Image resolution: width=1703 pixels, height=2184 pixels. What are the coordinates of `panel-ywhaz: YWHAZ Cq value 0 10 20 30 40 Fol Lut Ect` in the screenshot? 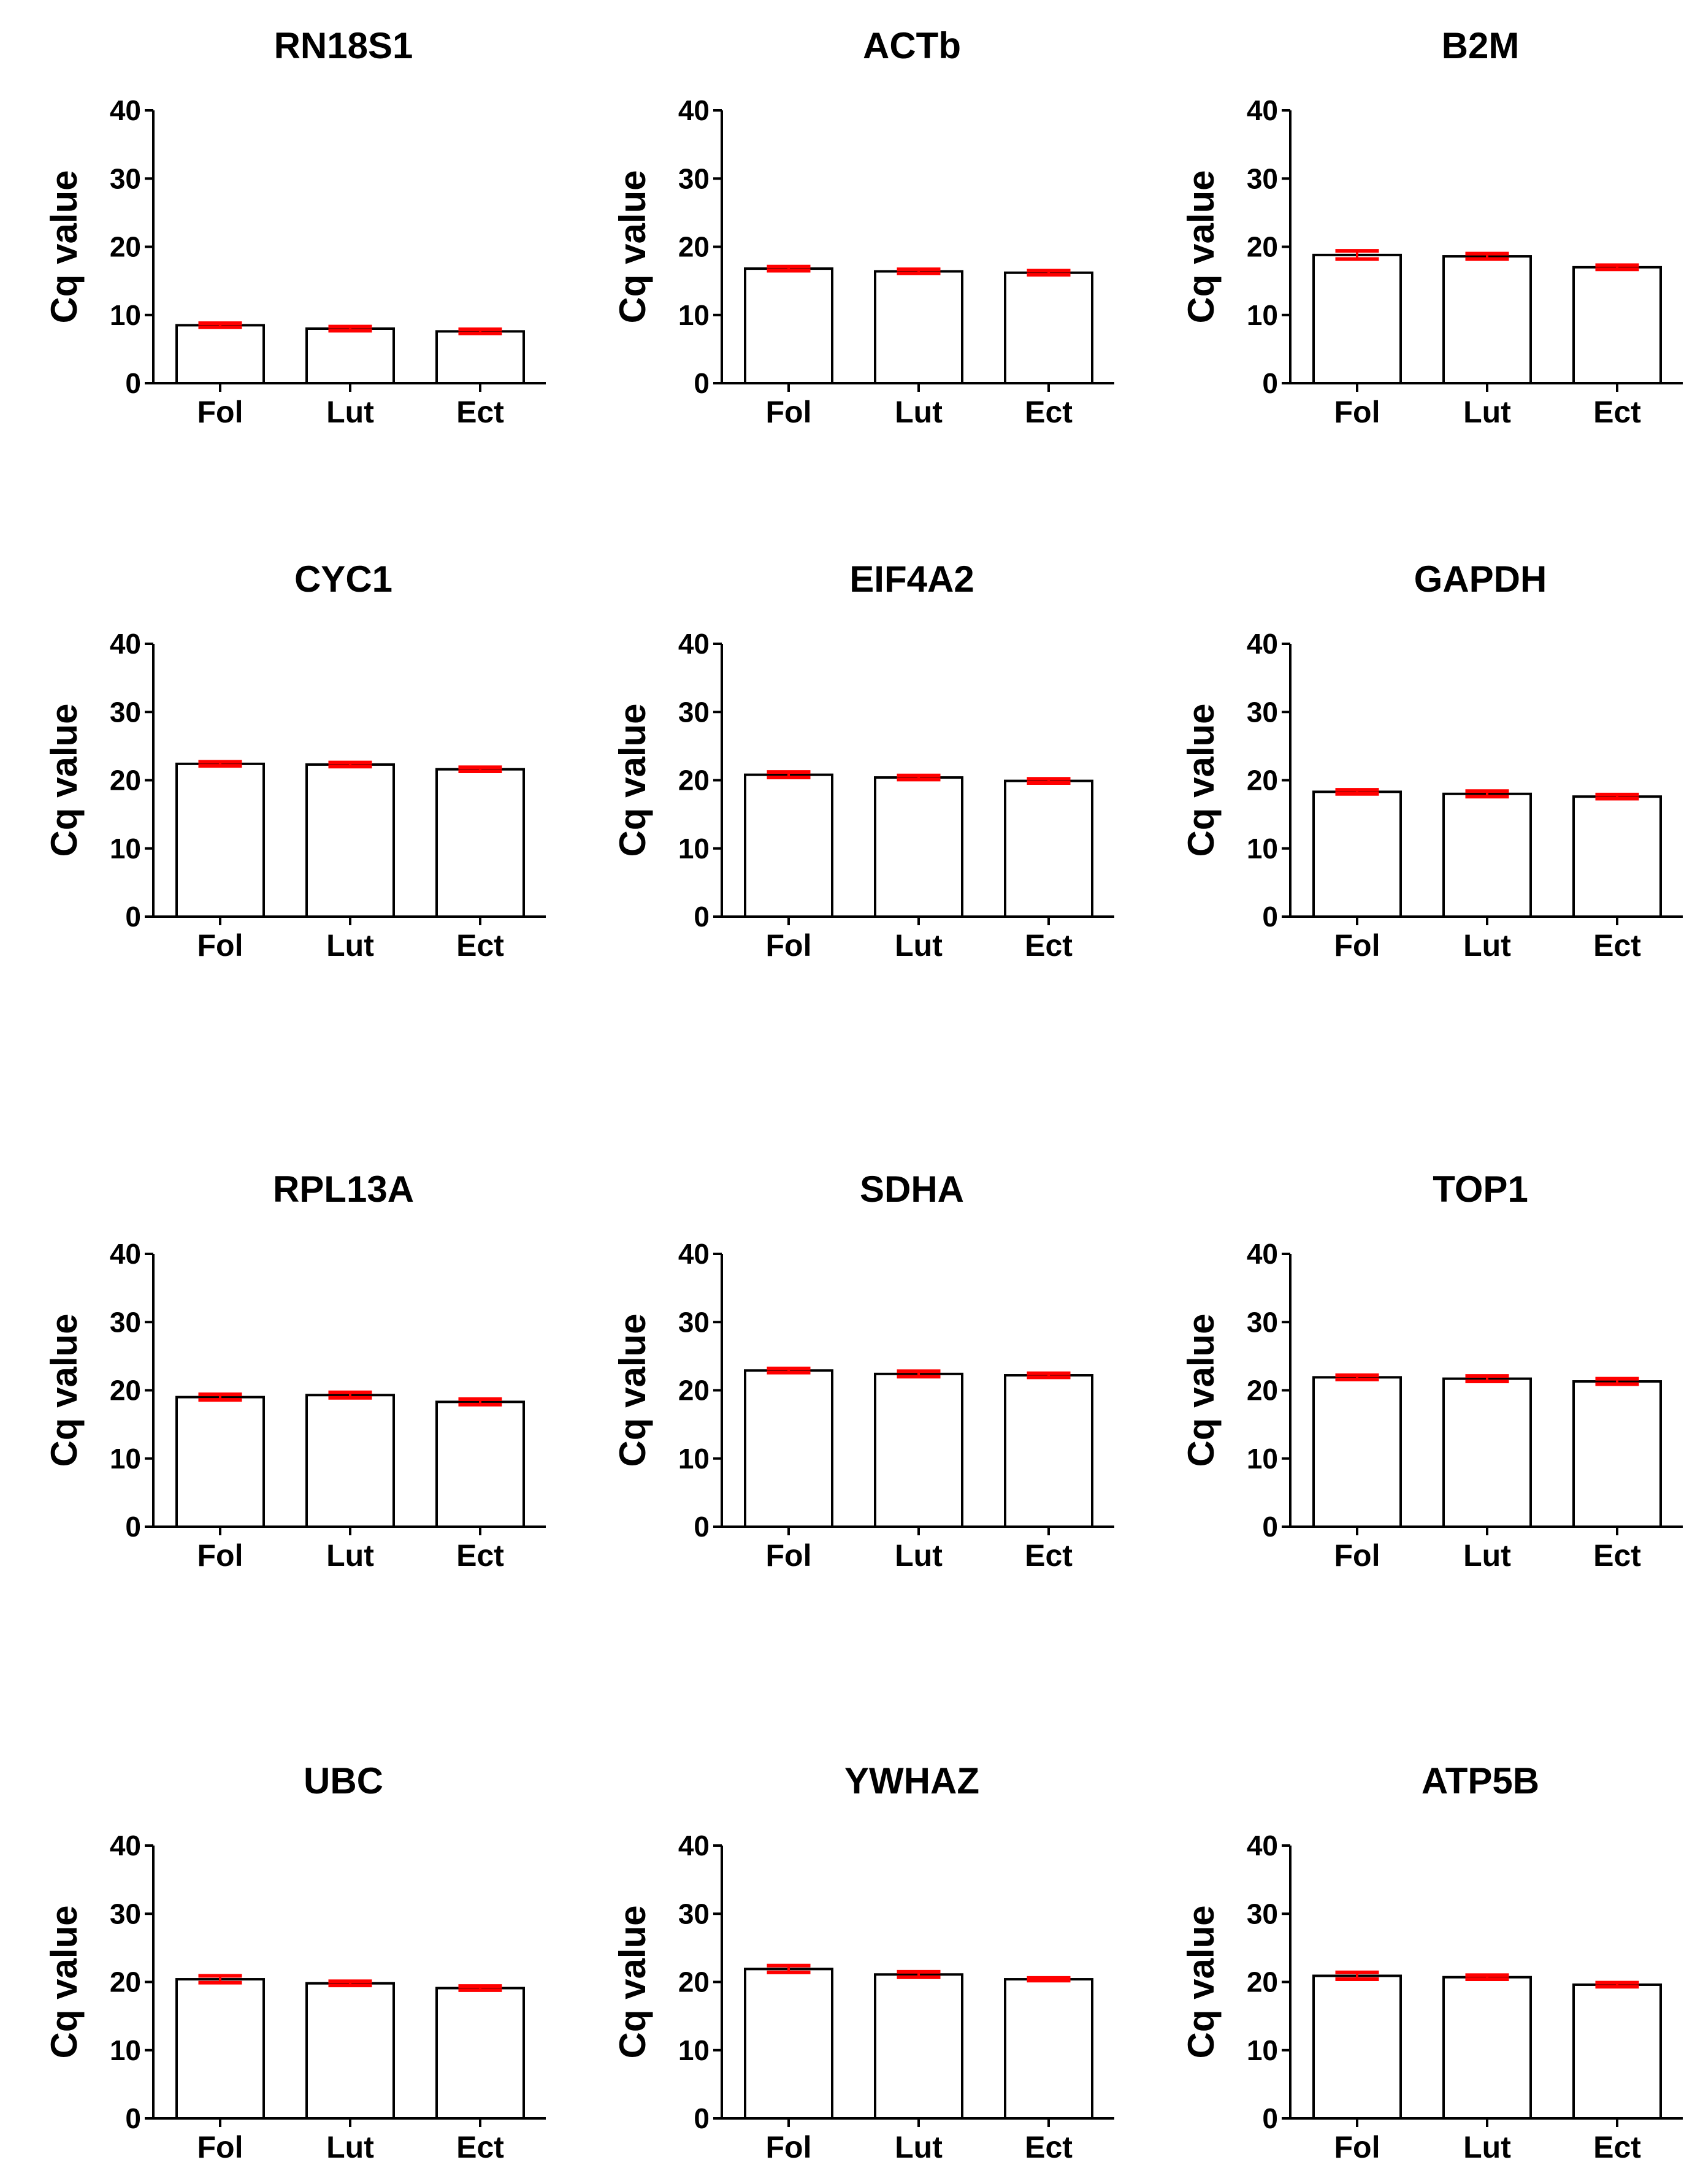 It's located at (863, 1962).